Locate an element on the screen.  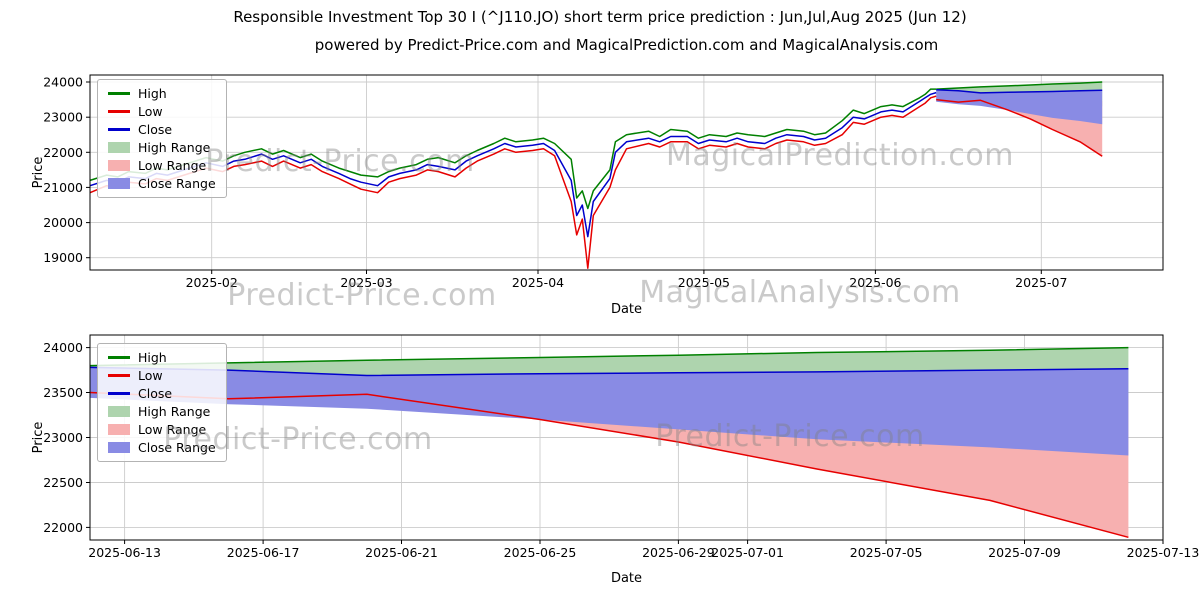
svg-text: 2025-07-01 is located at coordinates (747, 552).